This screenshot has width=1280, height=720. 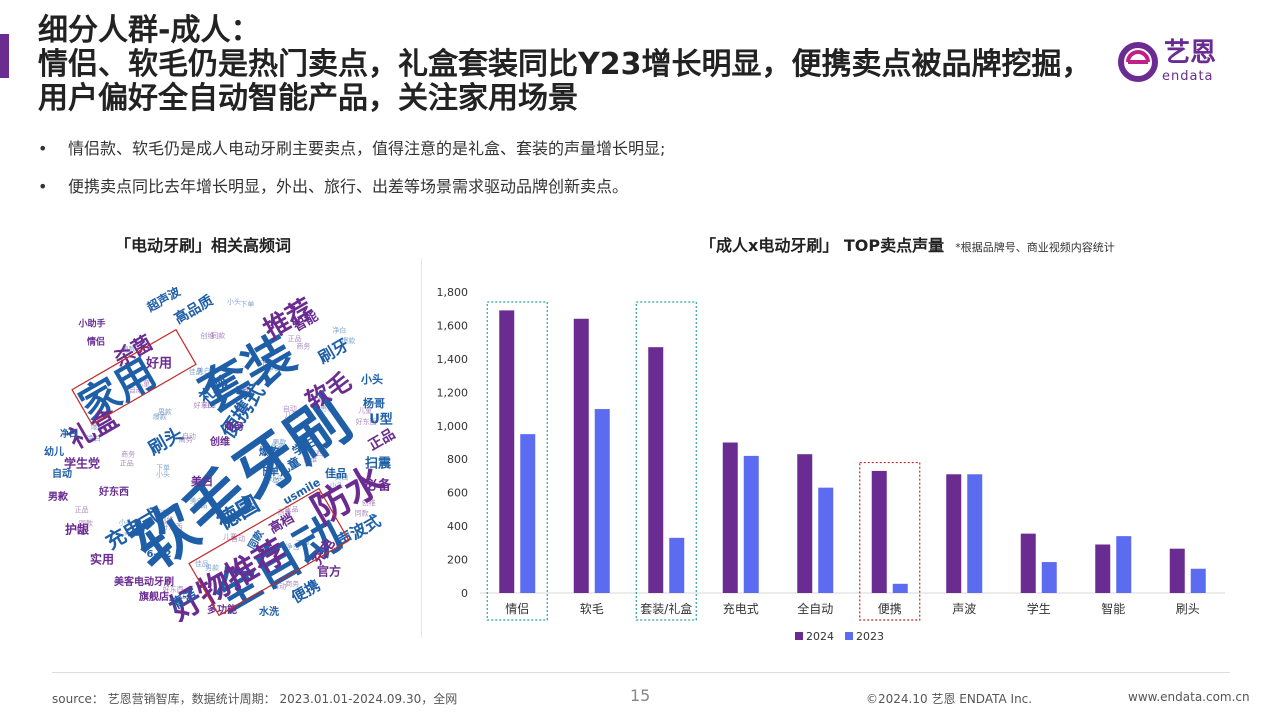 What do you see at coordinates (134, 377) in the screenshot?
I see `wordcloud-highlight-box` at bounding box center [134, 377].